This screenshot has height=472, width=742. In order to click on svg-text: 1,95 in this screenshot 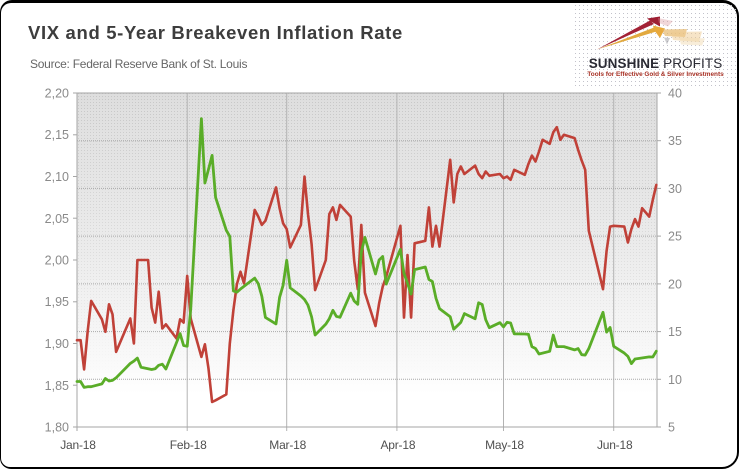, I will do `click(57, 302)`.